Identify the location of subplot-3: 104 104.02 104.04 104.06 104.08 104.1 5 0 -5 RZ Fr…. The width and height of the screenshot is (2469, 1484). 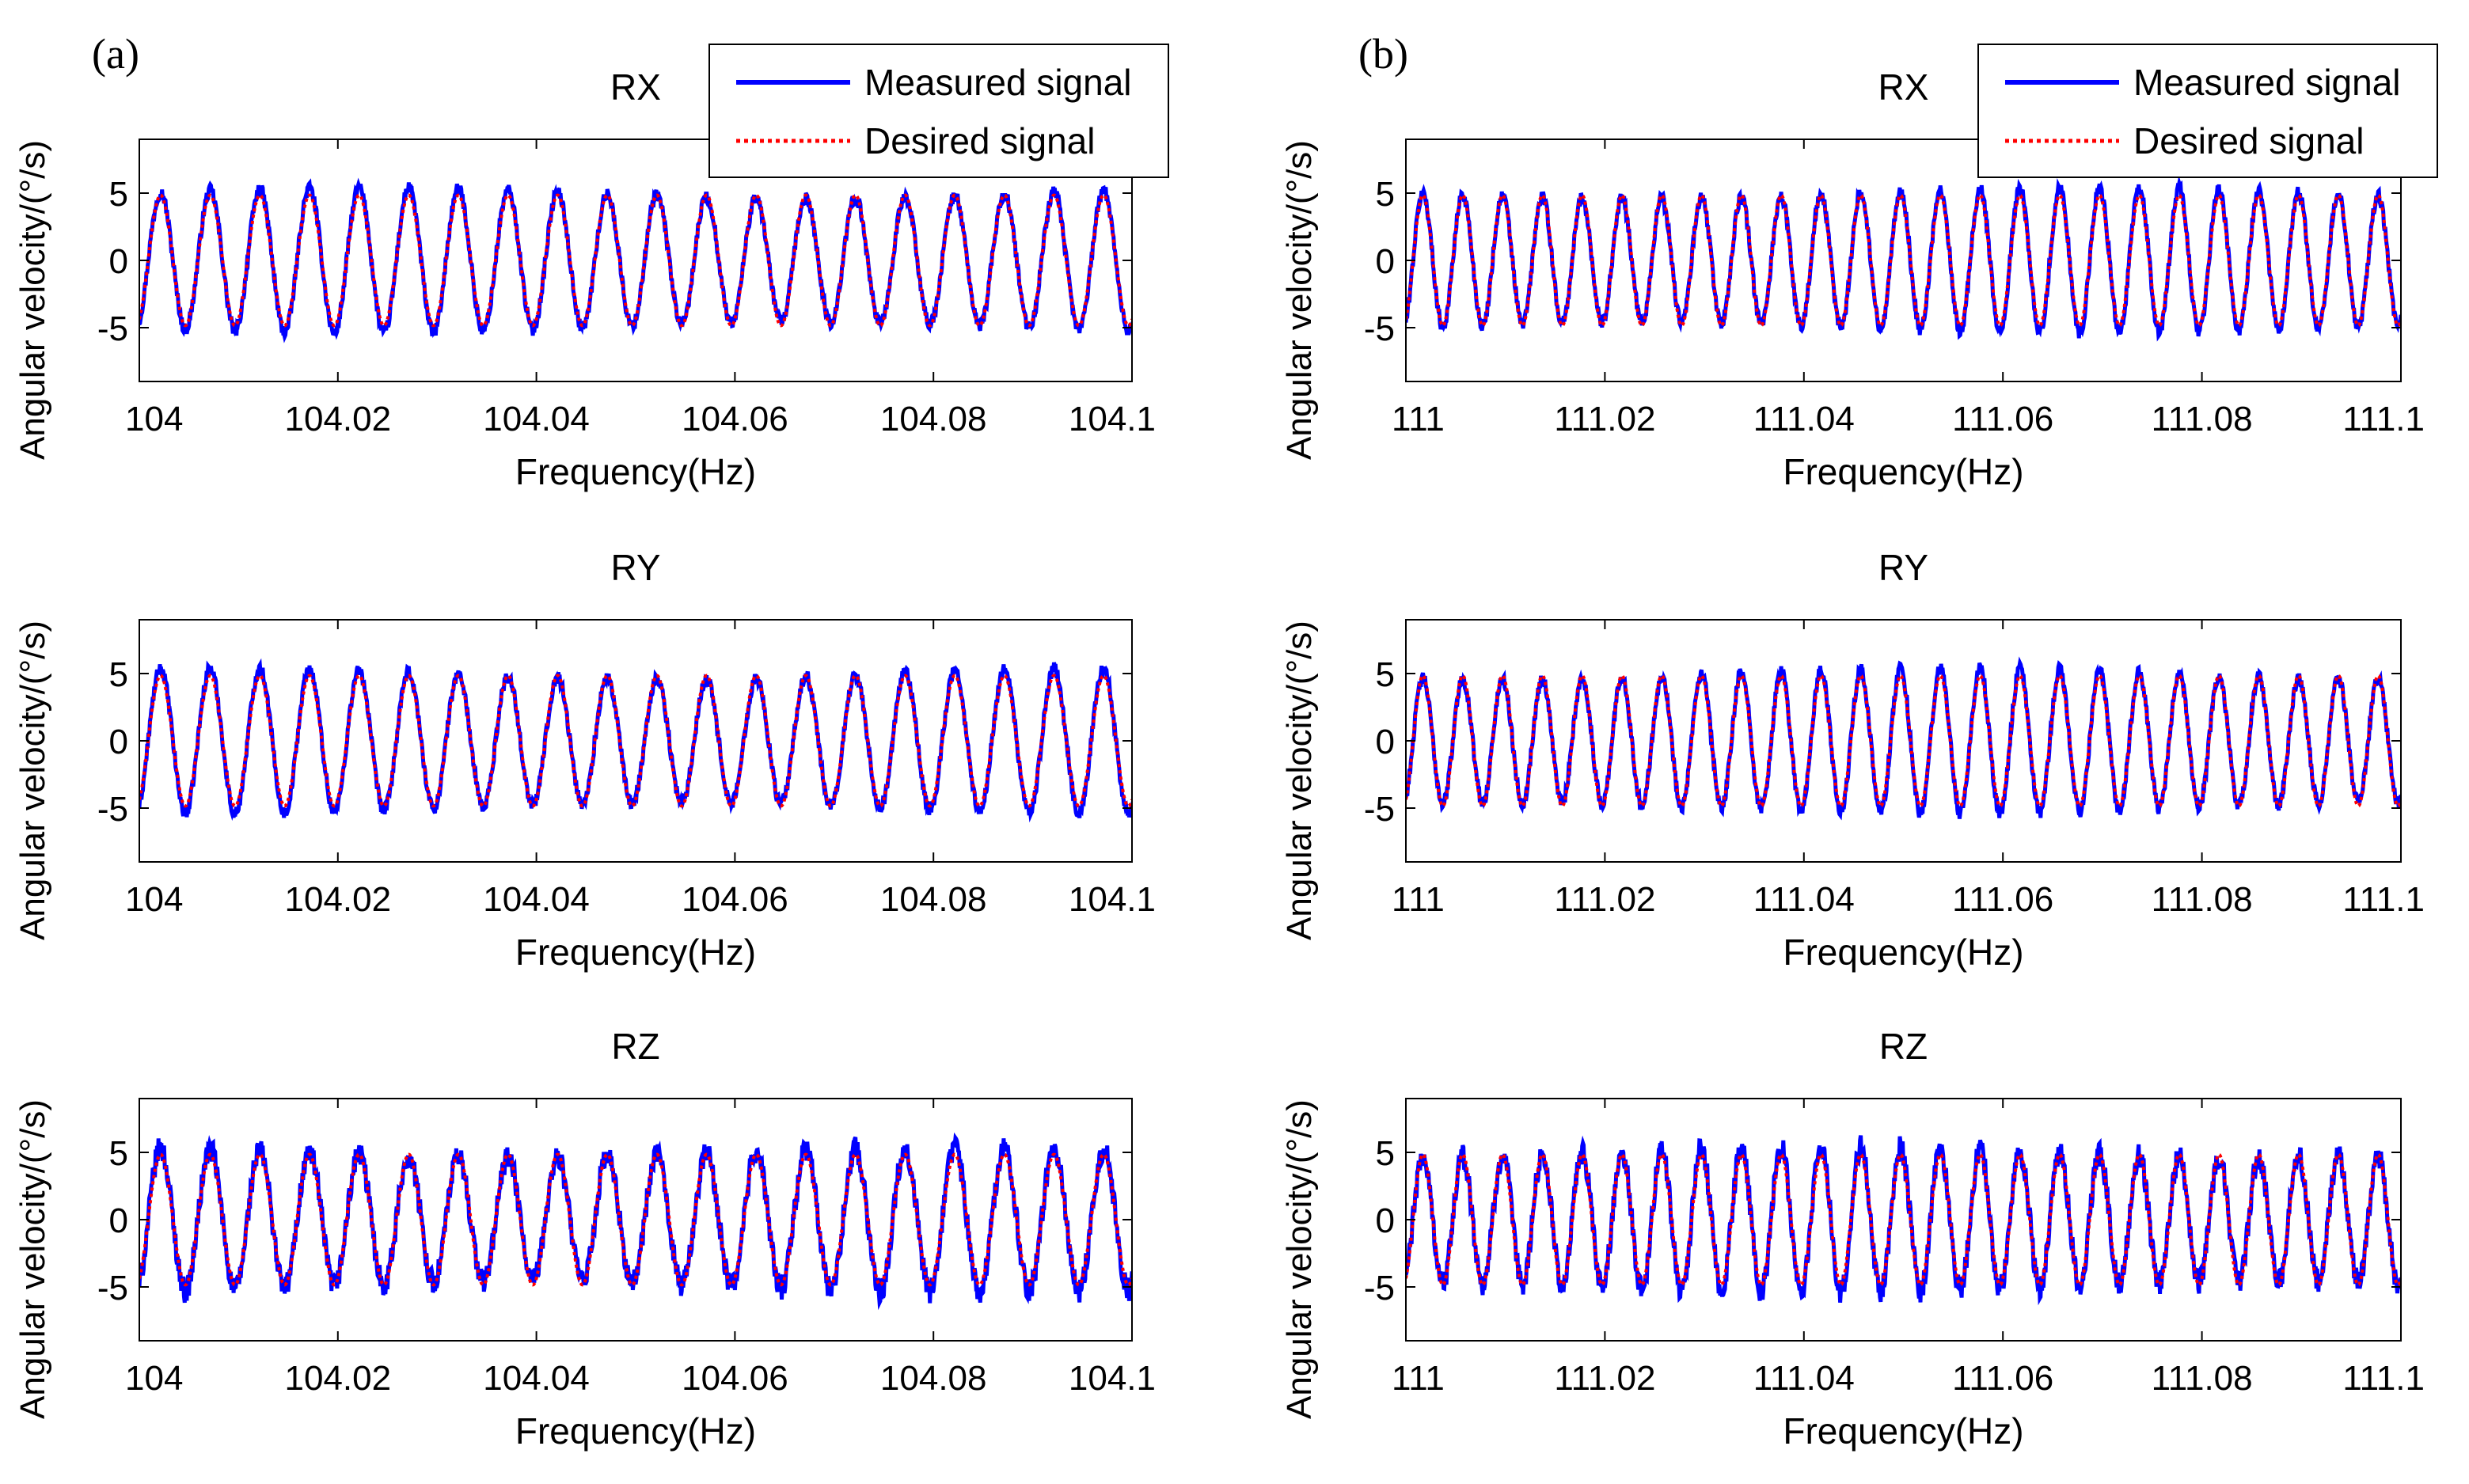
(584, 1239).